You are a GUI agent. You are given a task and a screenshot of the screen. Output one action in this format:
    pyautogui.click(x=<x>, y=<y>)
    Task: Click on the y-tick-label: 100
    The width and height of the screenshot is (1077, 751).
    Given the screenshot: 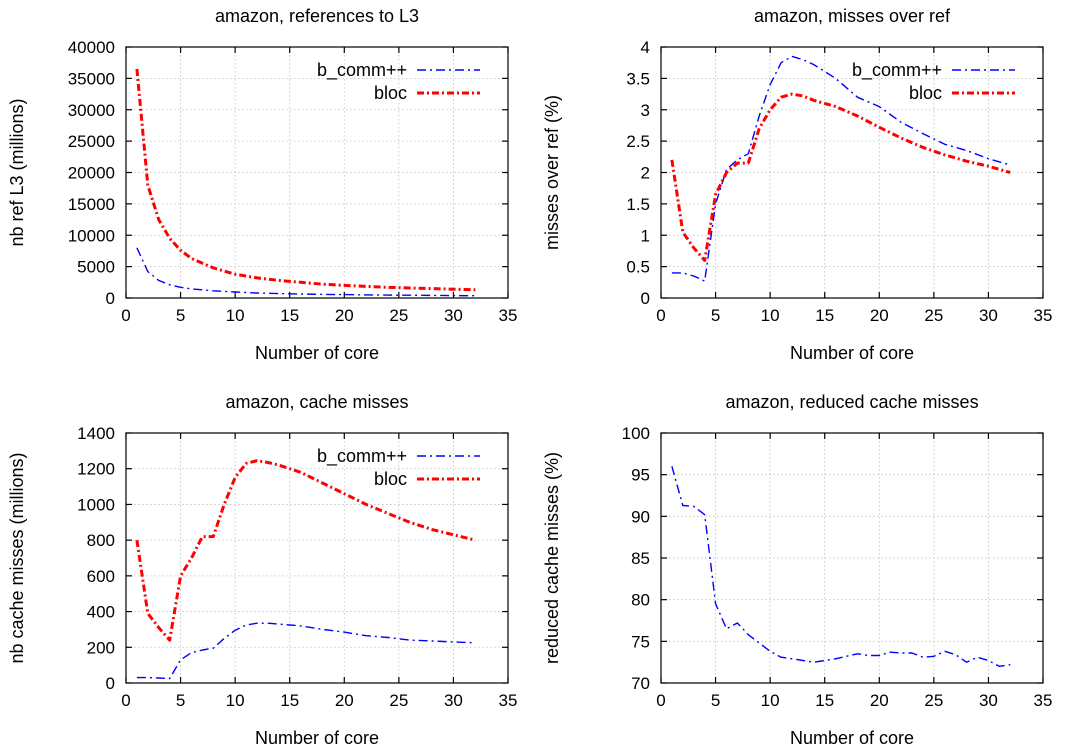 What is the action you would take?
    pyautogui.click(x=636, y=433)
    